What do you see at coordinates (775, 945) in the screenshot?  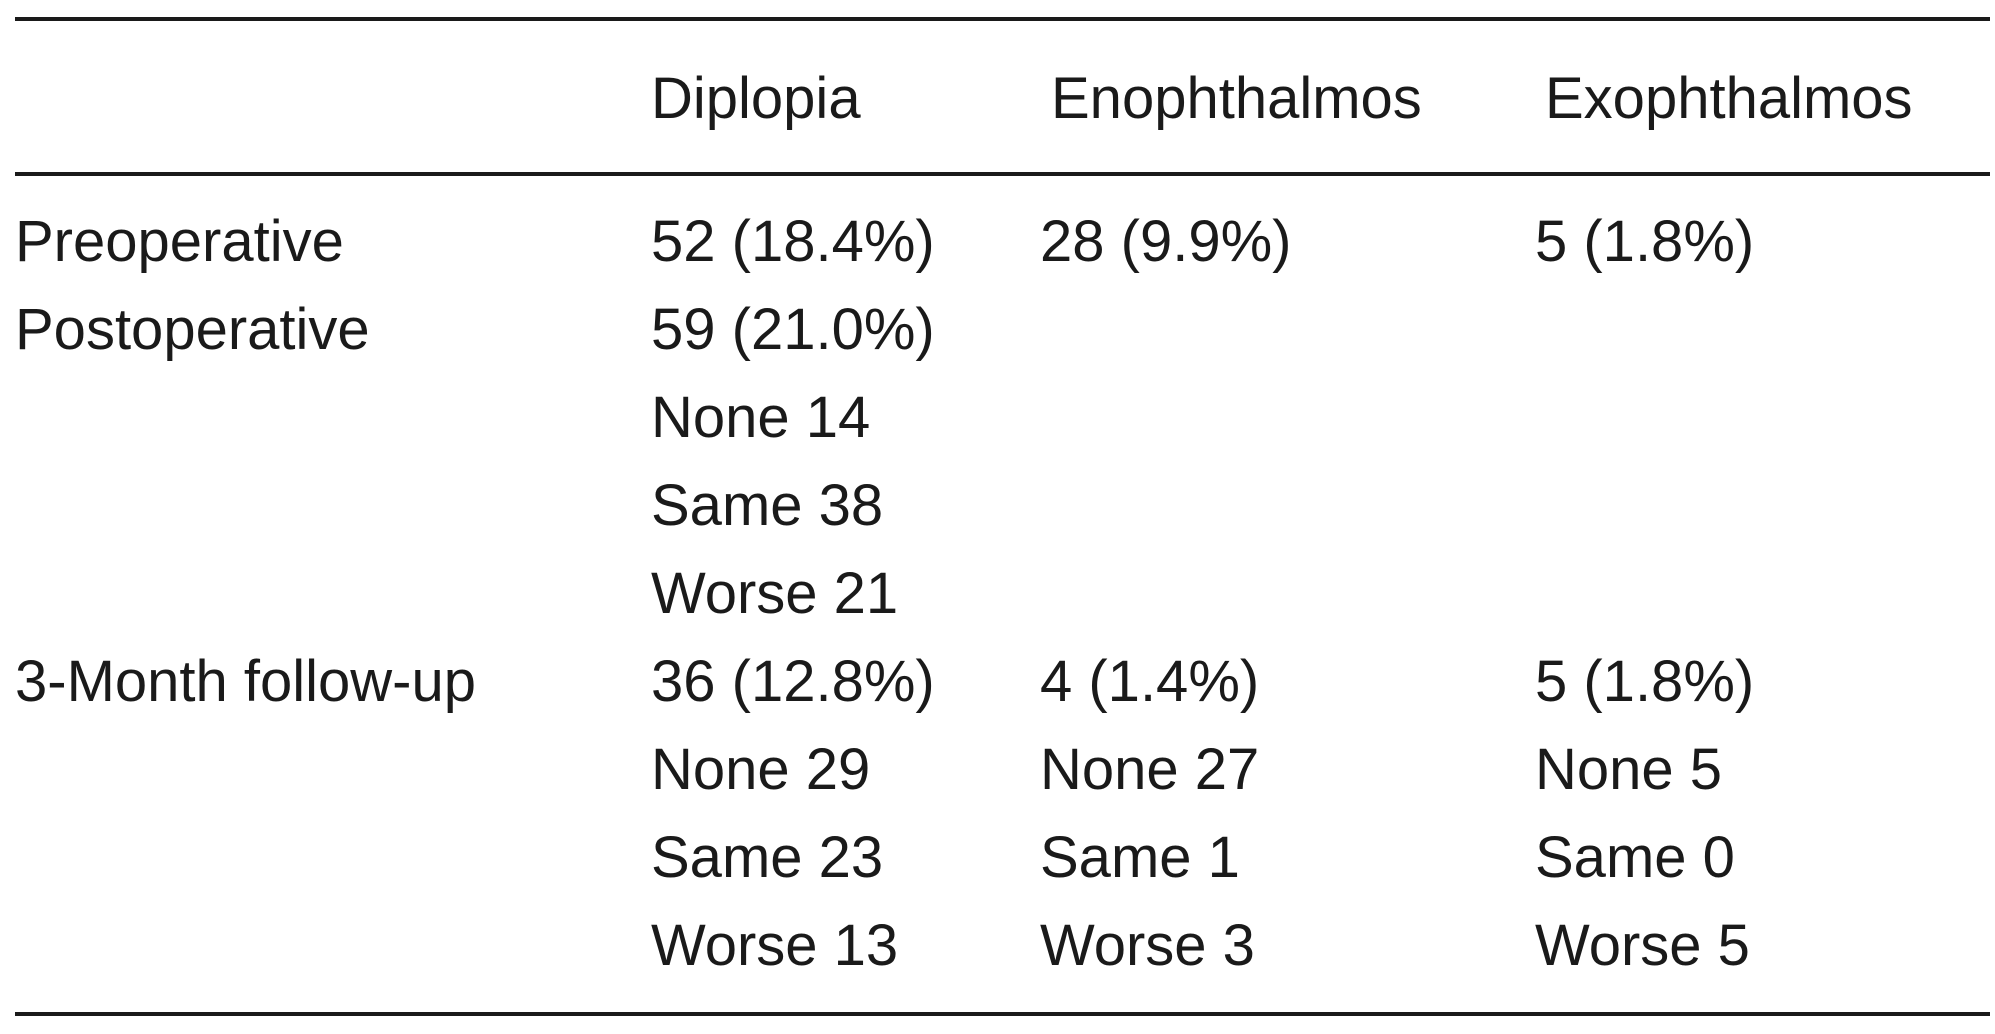 I see `cell-text: Worse 13` at bounding box center [775, 945].